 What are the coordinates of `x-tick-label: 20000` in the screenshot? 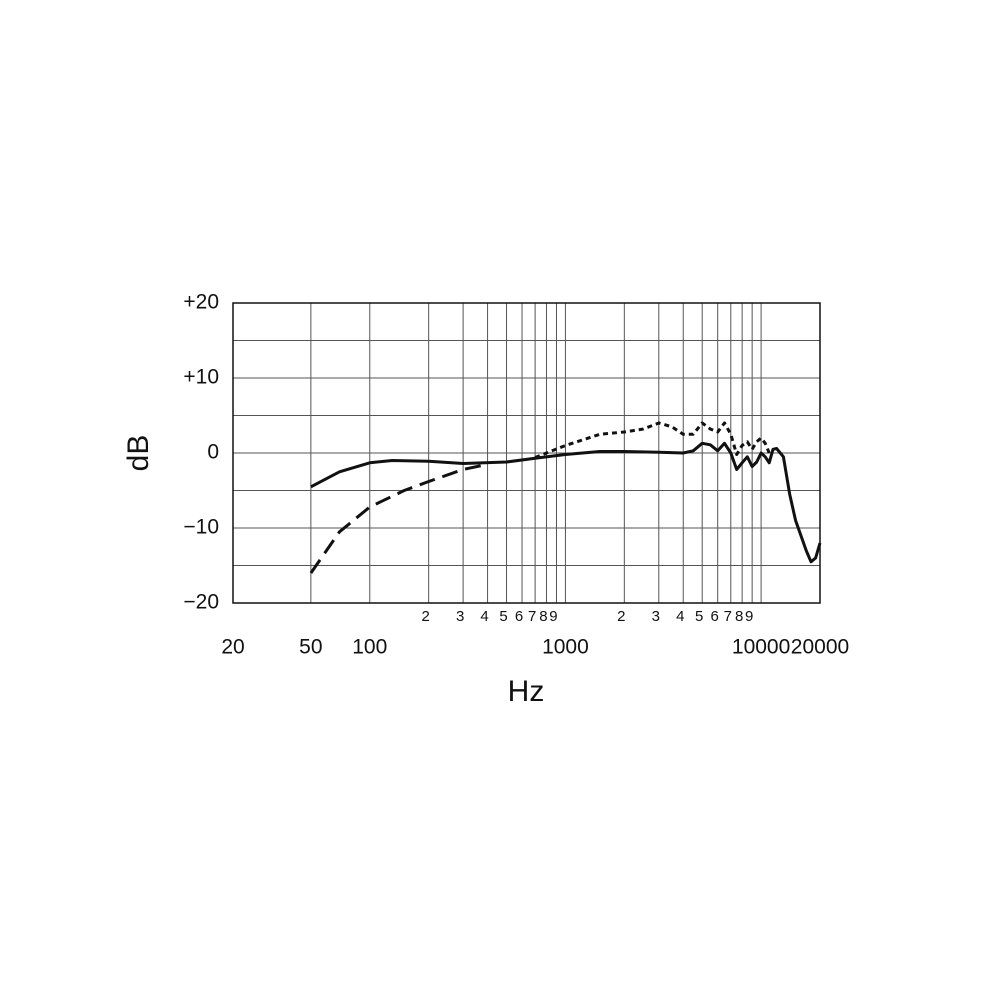 It's located at (820, 647).